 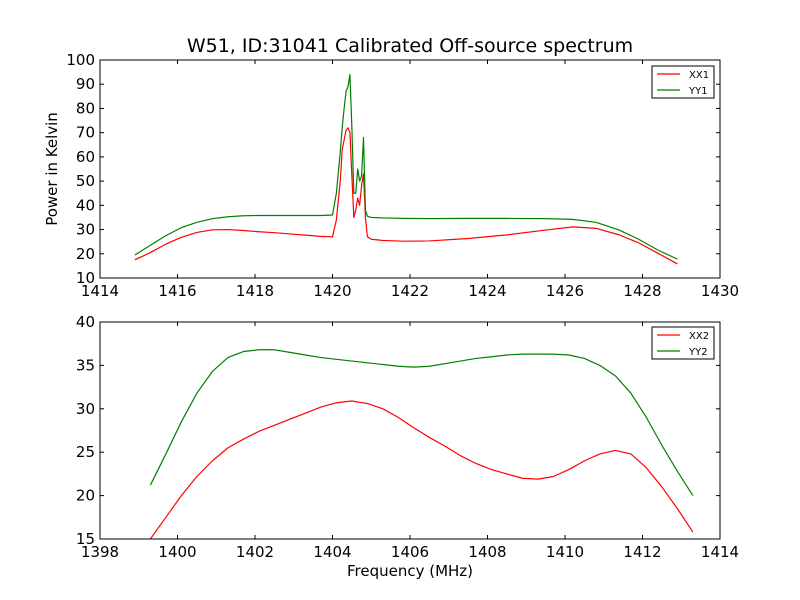 I want to click on x-axis-label: Frequency (MHz), so click(x=410, y=571).